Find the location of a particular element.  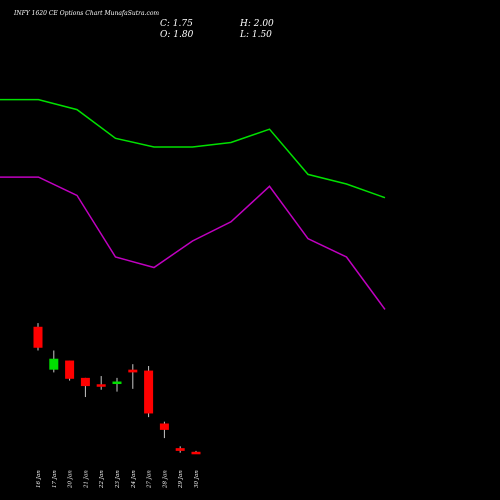

open-value: O: 1.80 is located at coordinates (177, 35).